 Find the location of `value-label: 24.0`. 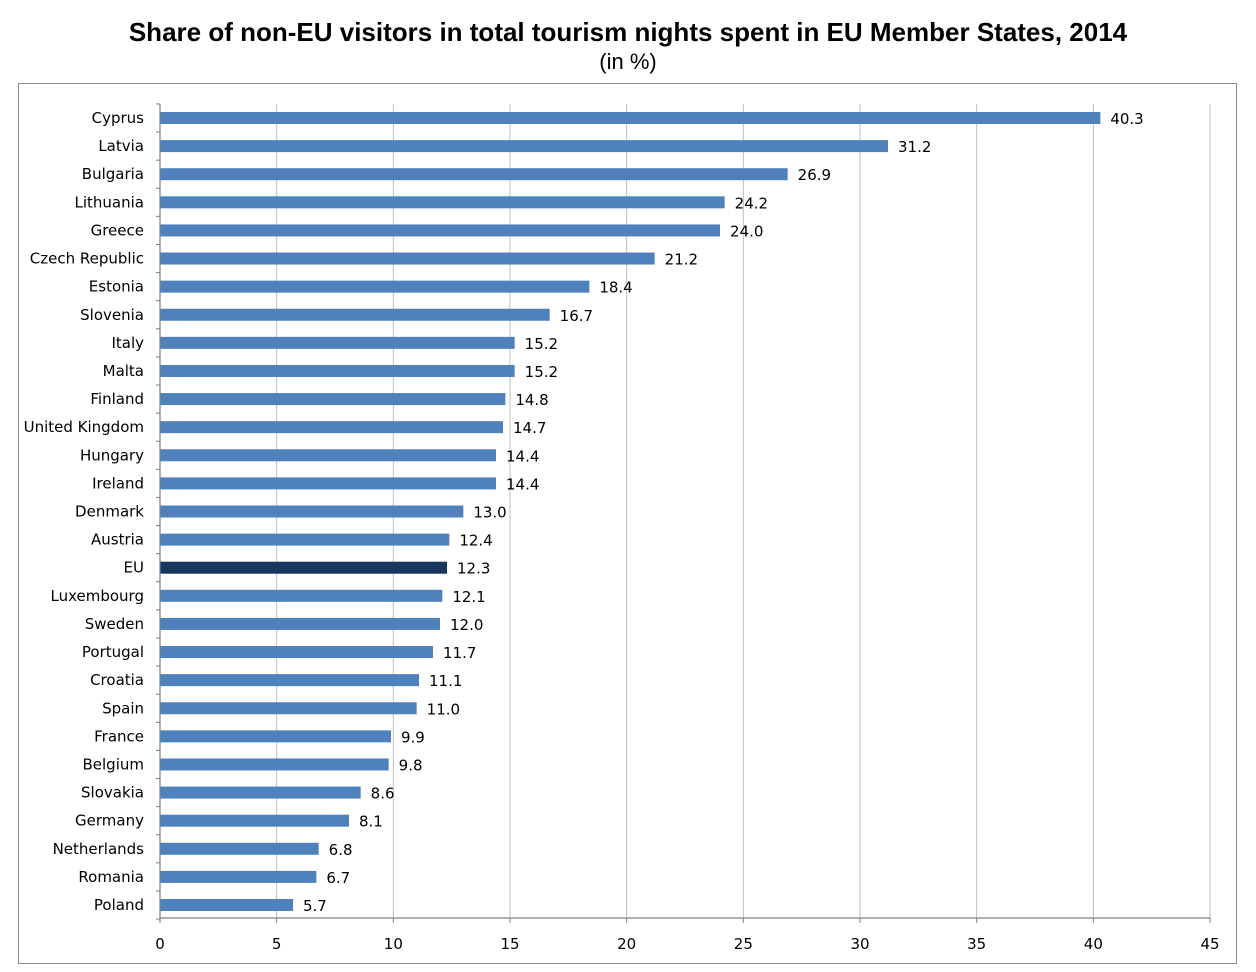

value-label: 24.0 is located at coordinates (746, 231).